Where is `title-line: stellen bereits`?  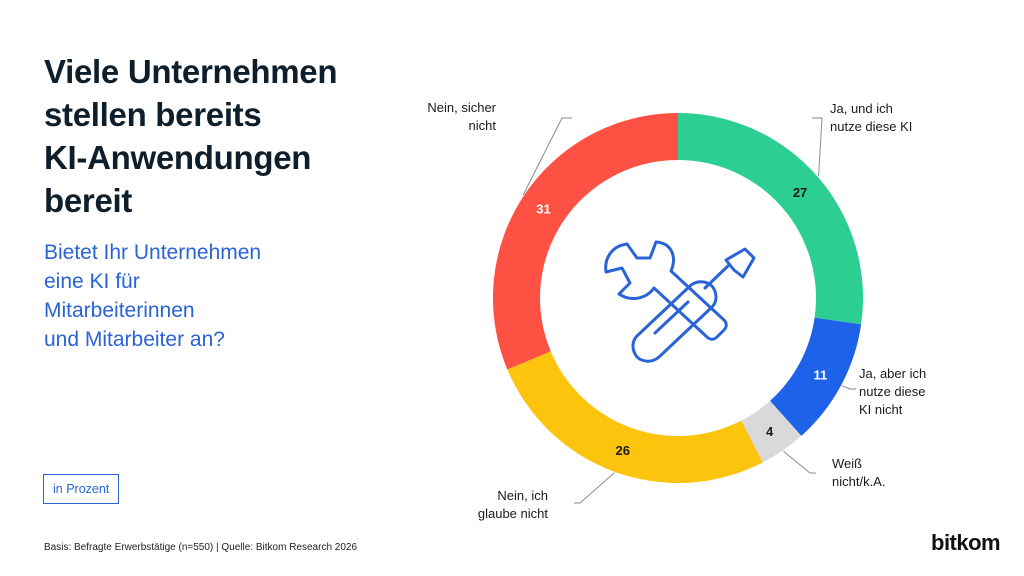
title-line: stellen bereits is located at coordinates (153, 114).